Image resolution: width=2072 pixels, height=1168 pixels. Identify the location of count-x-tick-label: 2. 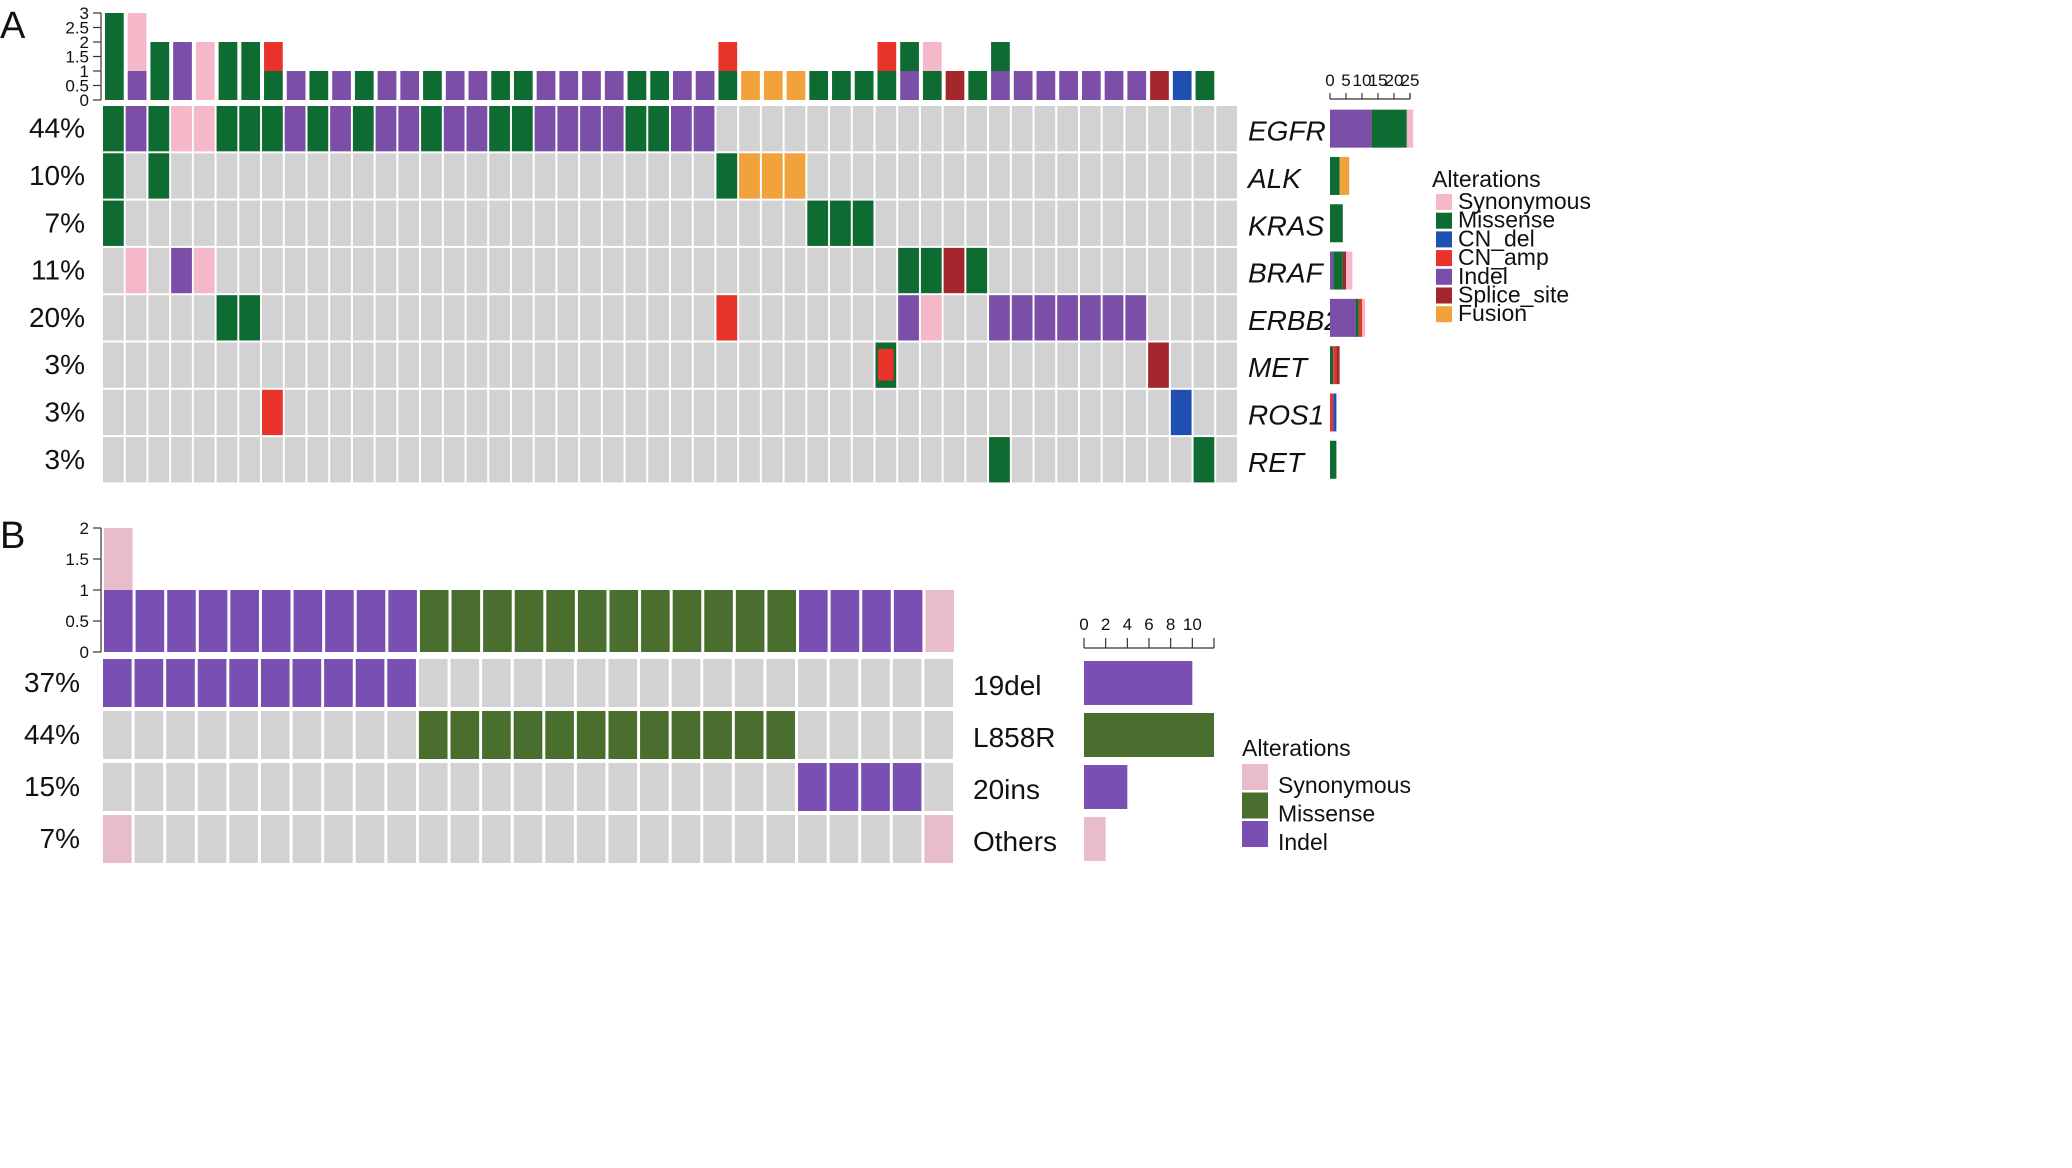
(1105, 624).